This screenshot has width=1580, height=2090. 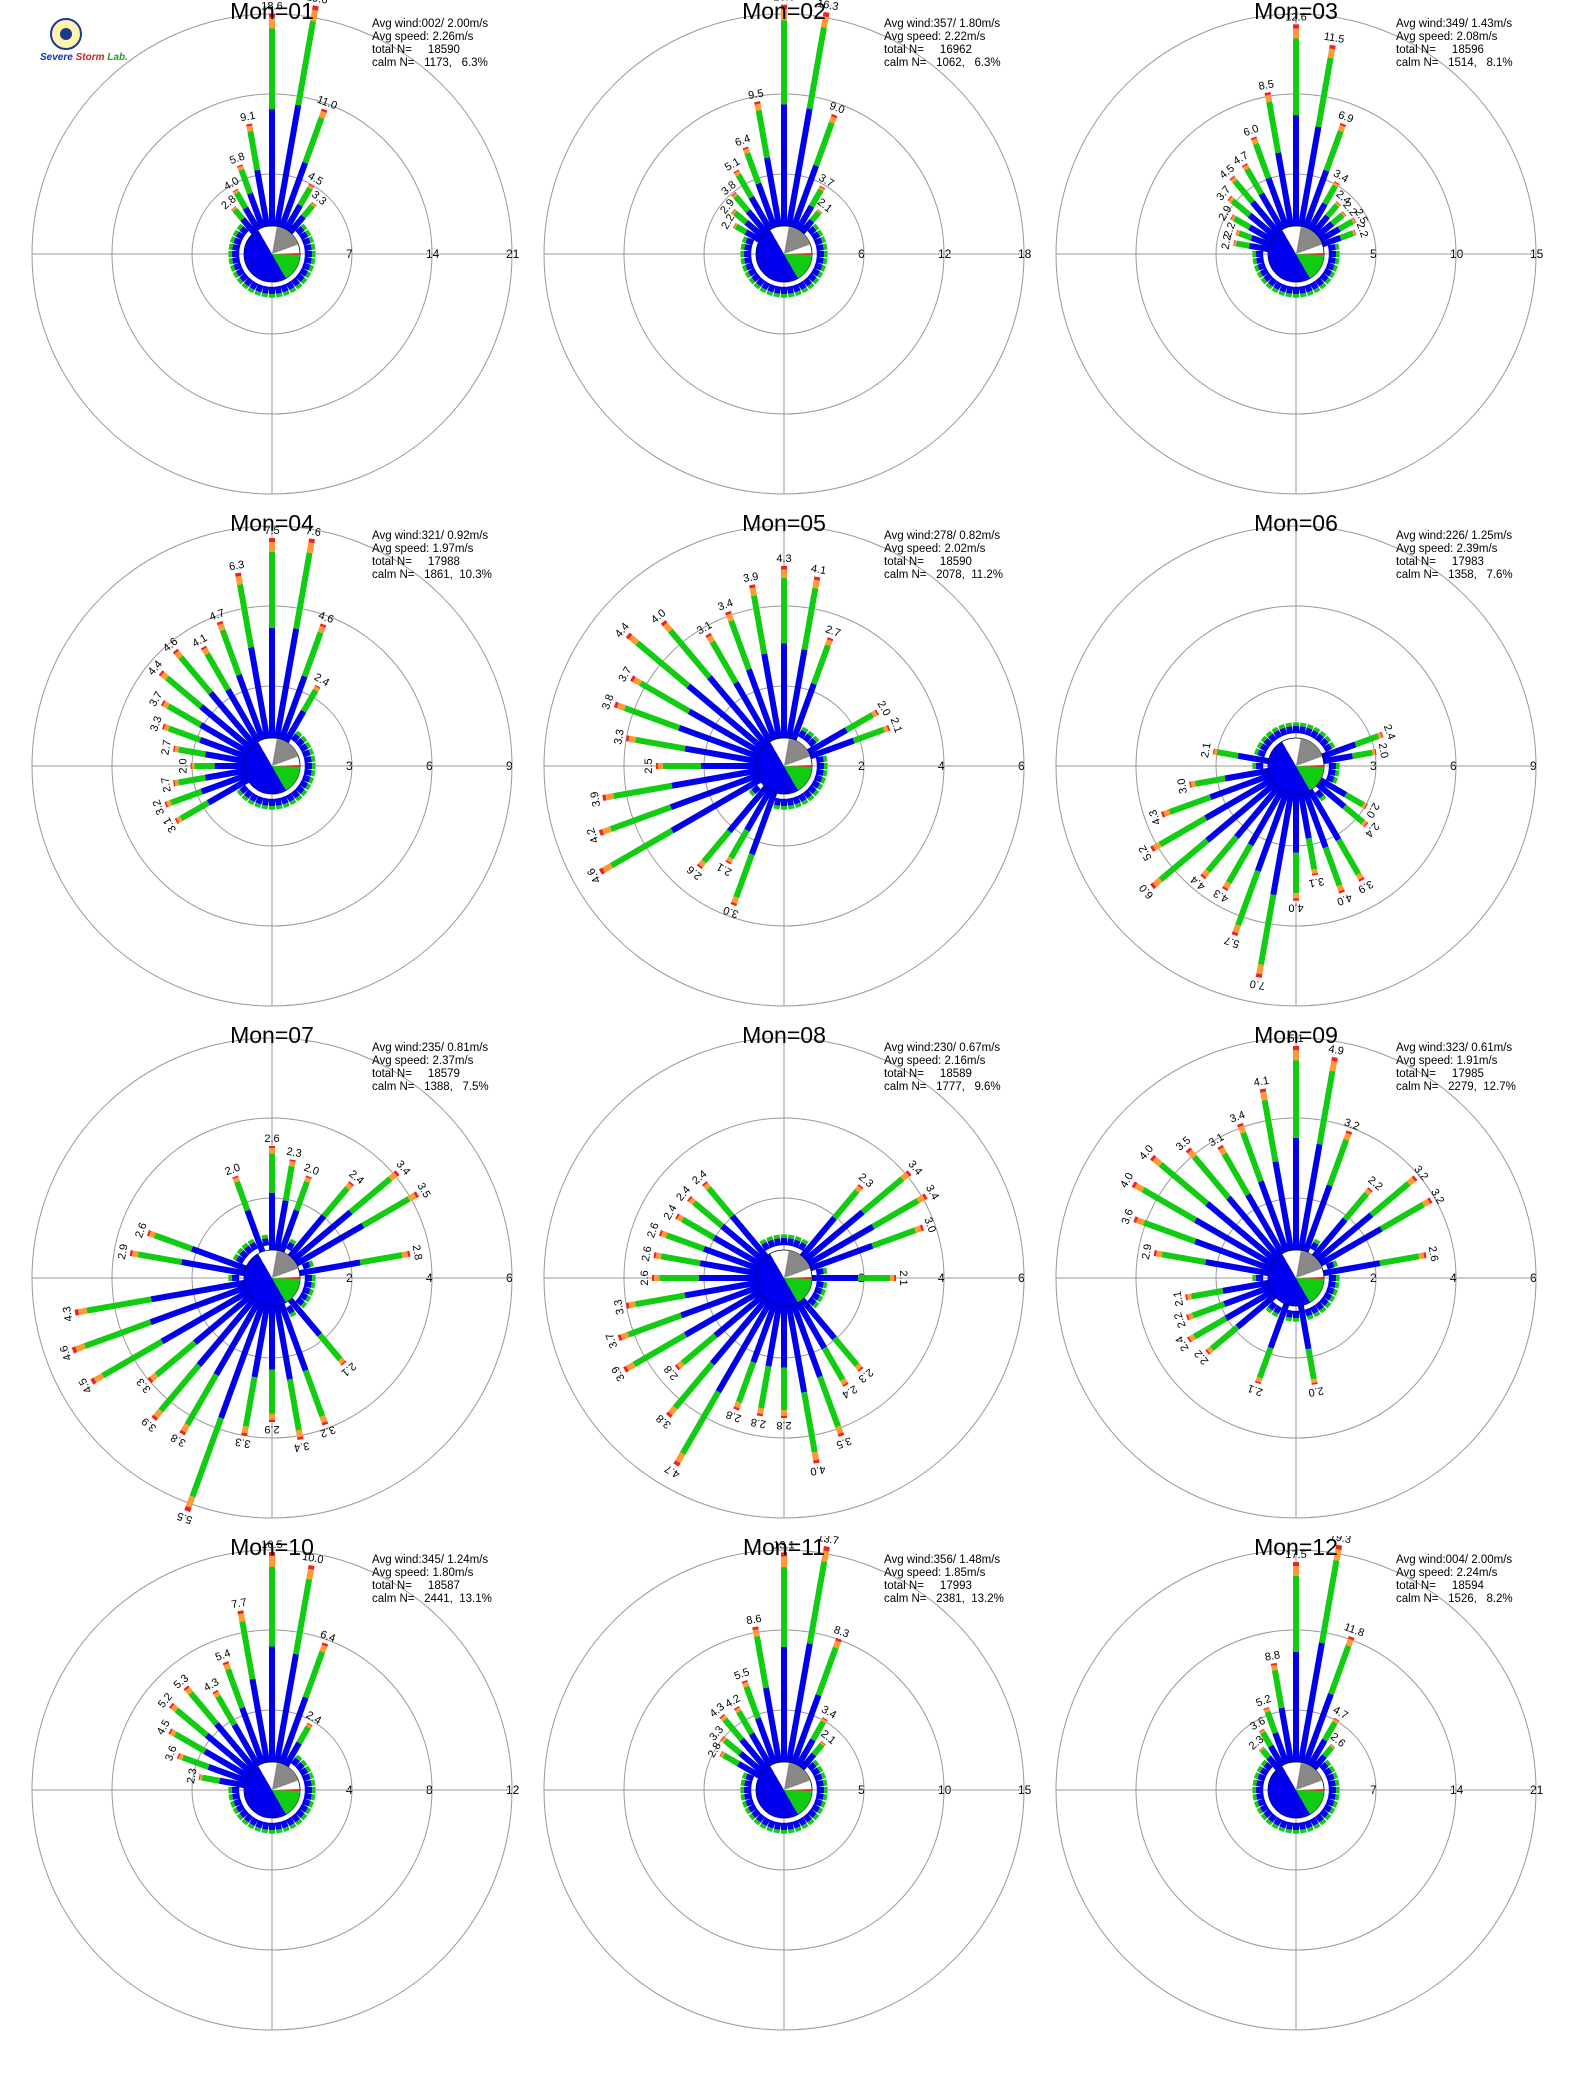 What do you see at coordinates (1454, 1048) in the screenshot?
I see `stat-line: Avg wind:323/ 0.61m/s` at bounding box center [1454, 1048].